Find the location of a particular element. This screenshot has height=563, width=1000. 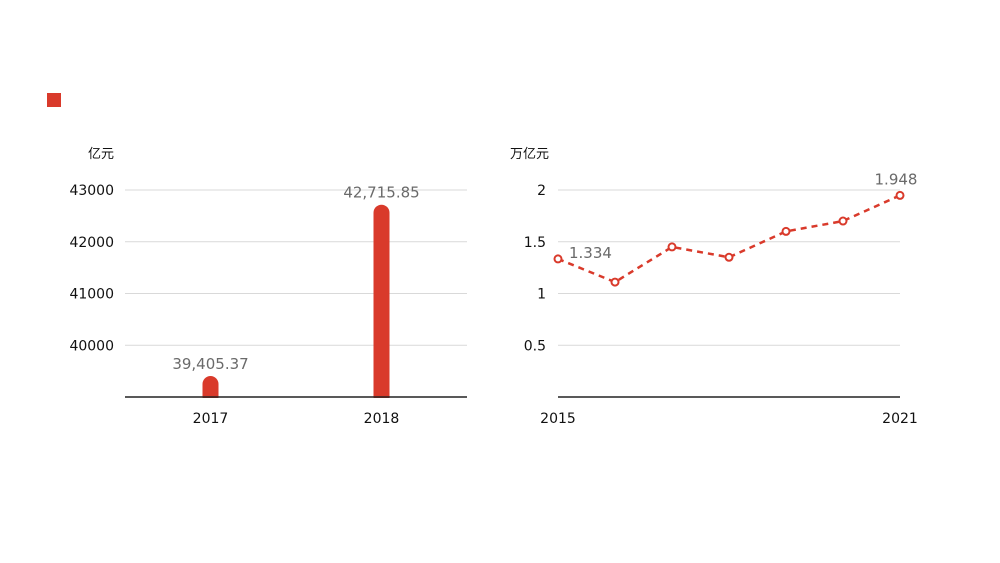

line-y-tick-label: 2 is located at coordinates (541, 191).